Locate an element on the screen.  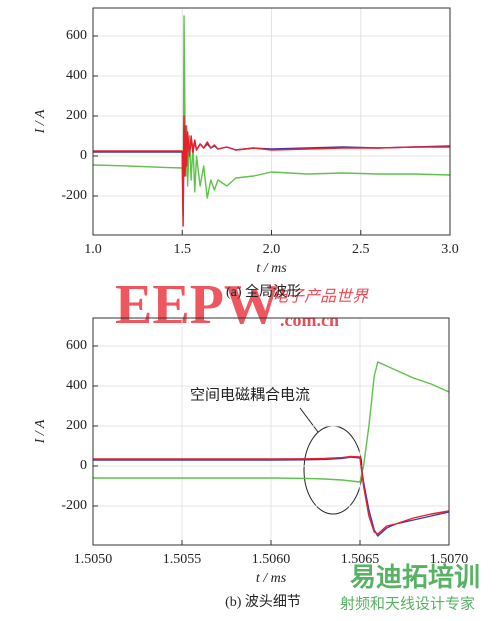
x-tick-label: 1.5050 is located at coordinates (93, 559).